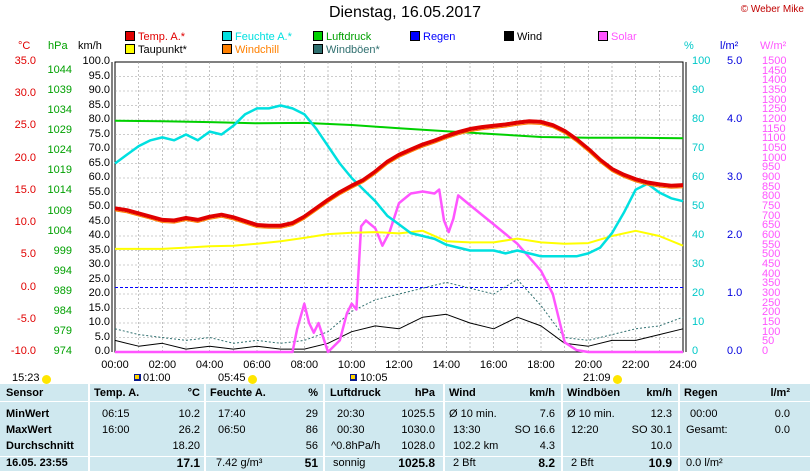  What do you see at coordinates (617, 379) in the screenshot?
I see `sunset-icon` at bounding box center [617, 379].